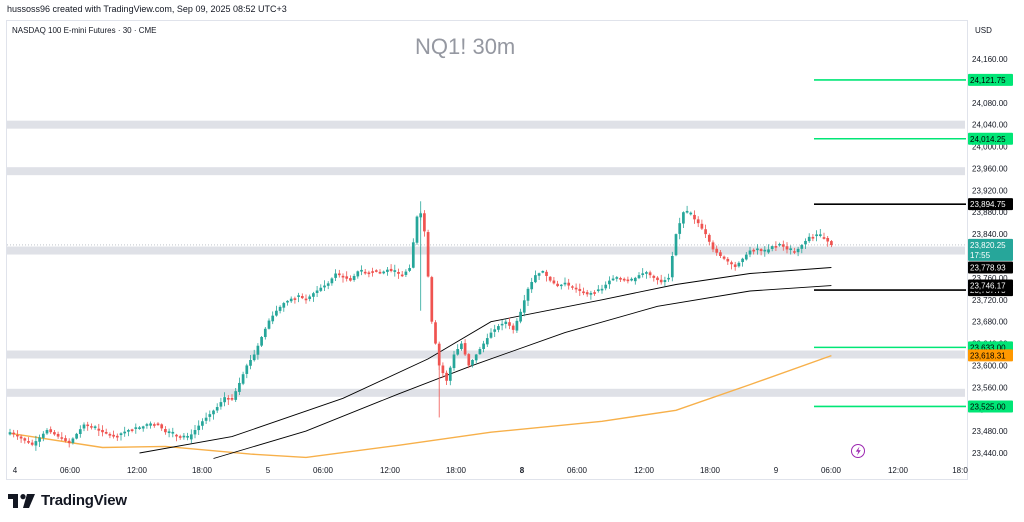  Describe the element at coordinates (990, 406) in the screenshot. I see `level-tag-5: 23,525.00` at that location.